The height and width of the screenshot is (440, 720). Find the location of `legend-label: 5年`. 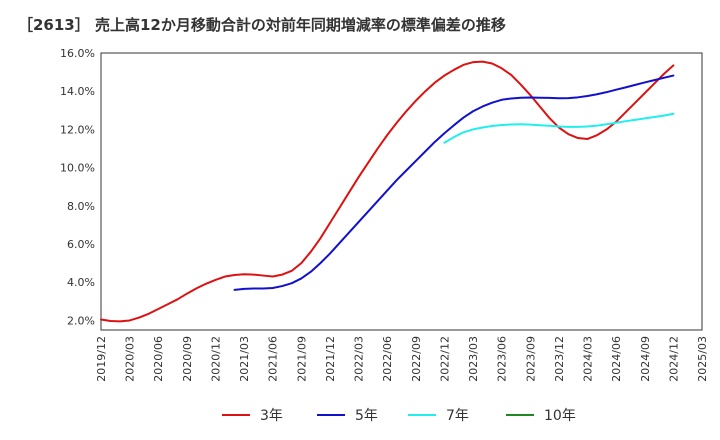

legend-label: 5年 is located at coordinates (366, 416).